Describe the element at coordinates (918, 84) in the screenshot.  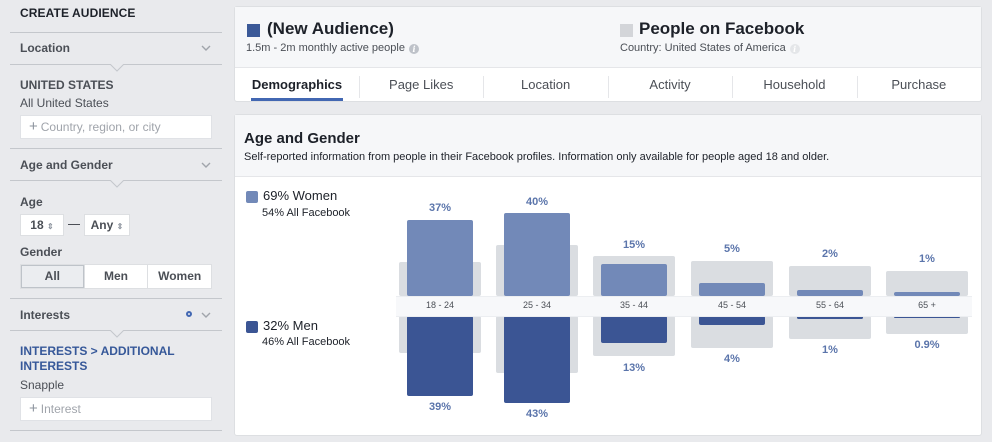
I see `tab-purchase: Purchase` at that location.